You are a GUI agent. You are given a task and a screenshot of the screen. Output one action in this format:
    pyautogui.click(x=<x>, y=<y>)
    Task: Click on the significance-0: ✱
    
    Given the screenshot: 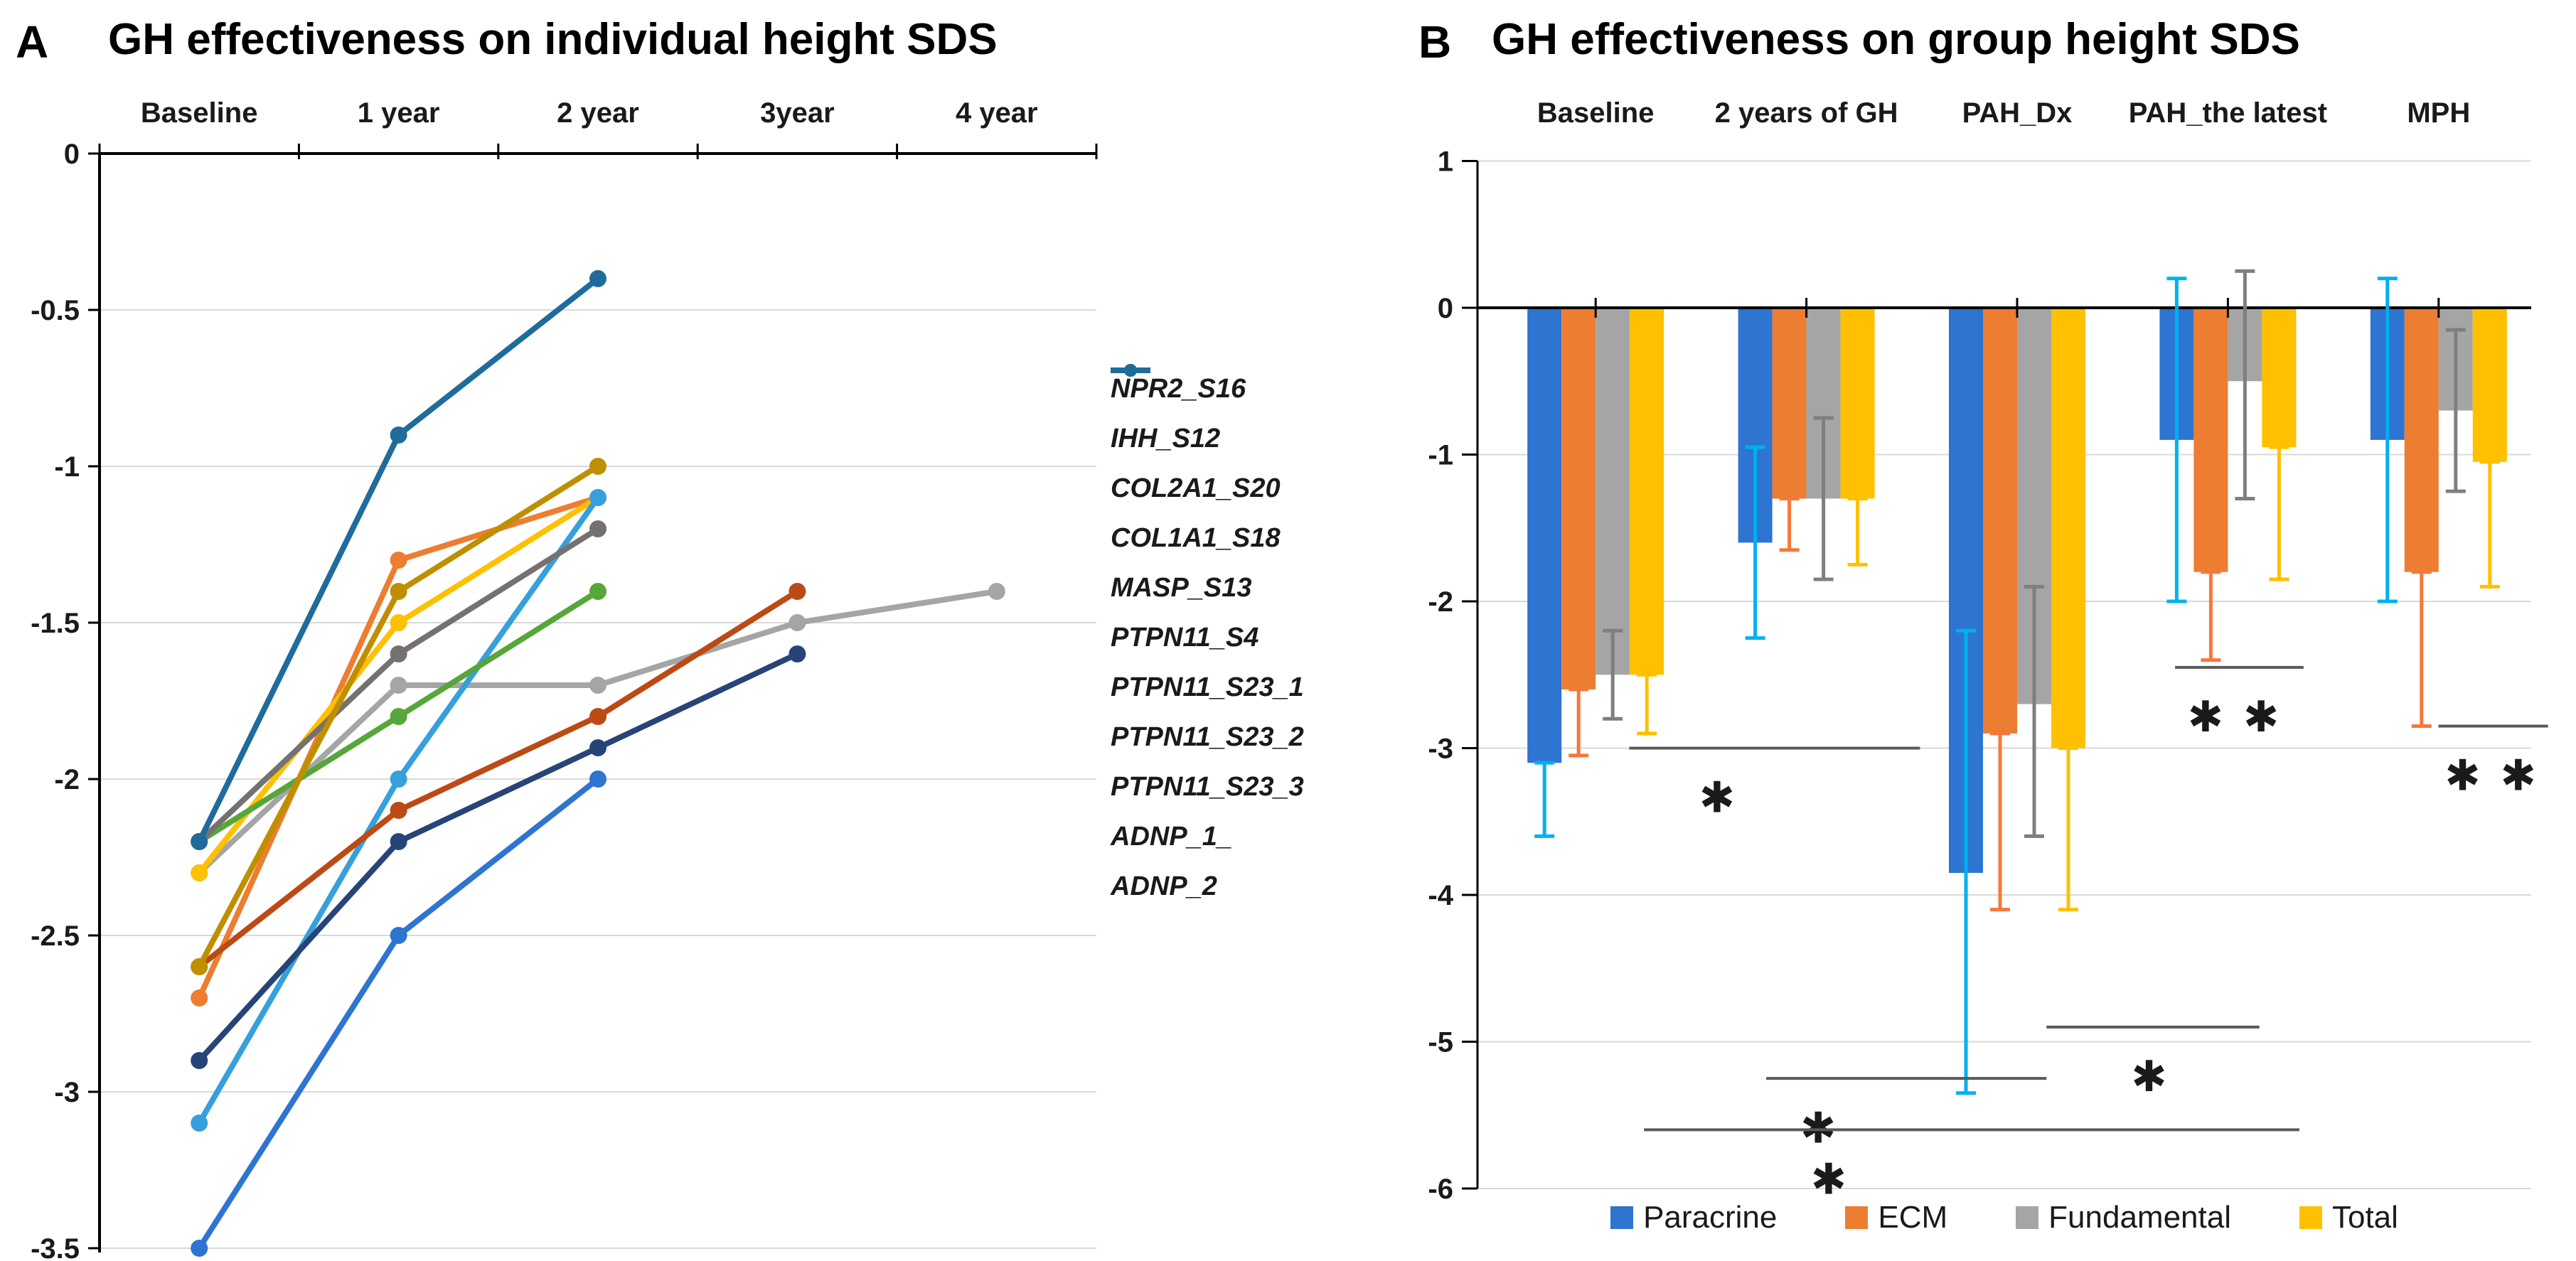 What is the action you would take?
    pyautogui.click(x=1774, y=784)
    